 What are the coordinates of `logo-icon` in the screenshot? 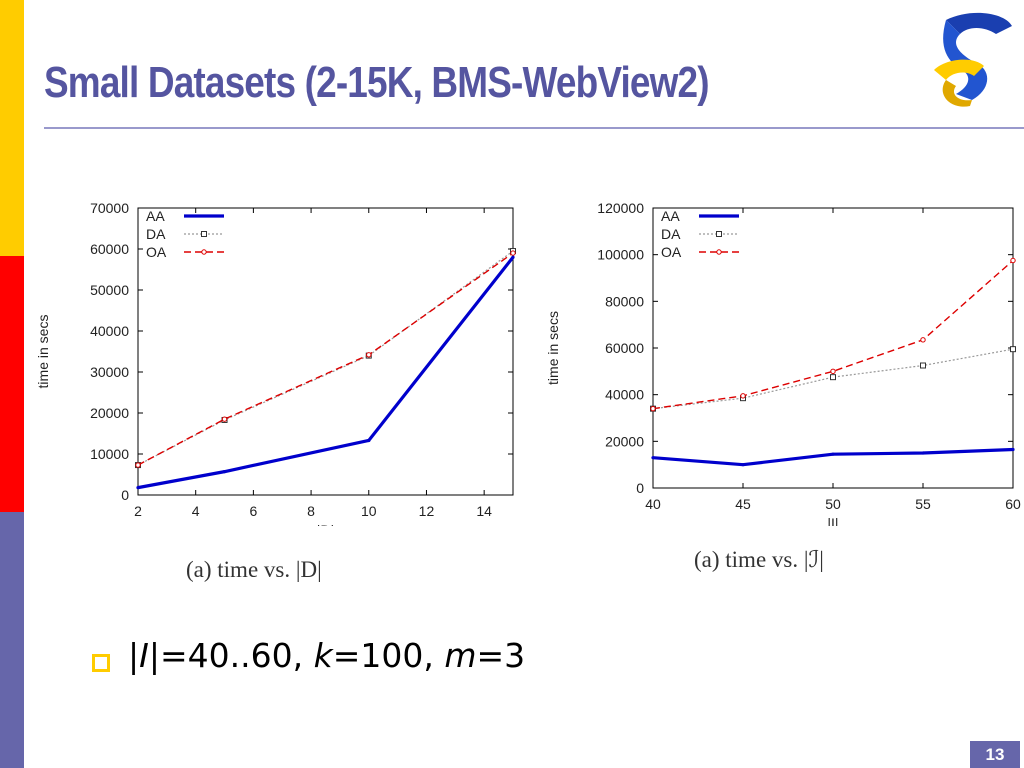 It's located at (973, 59).